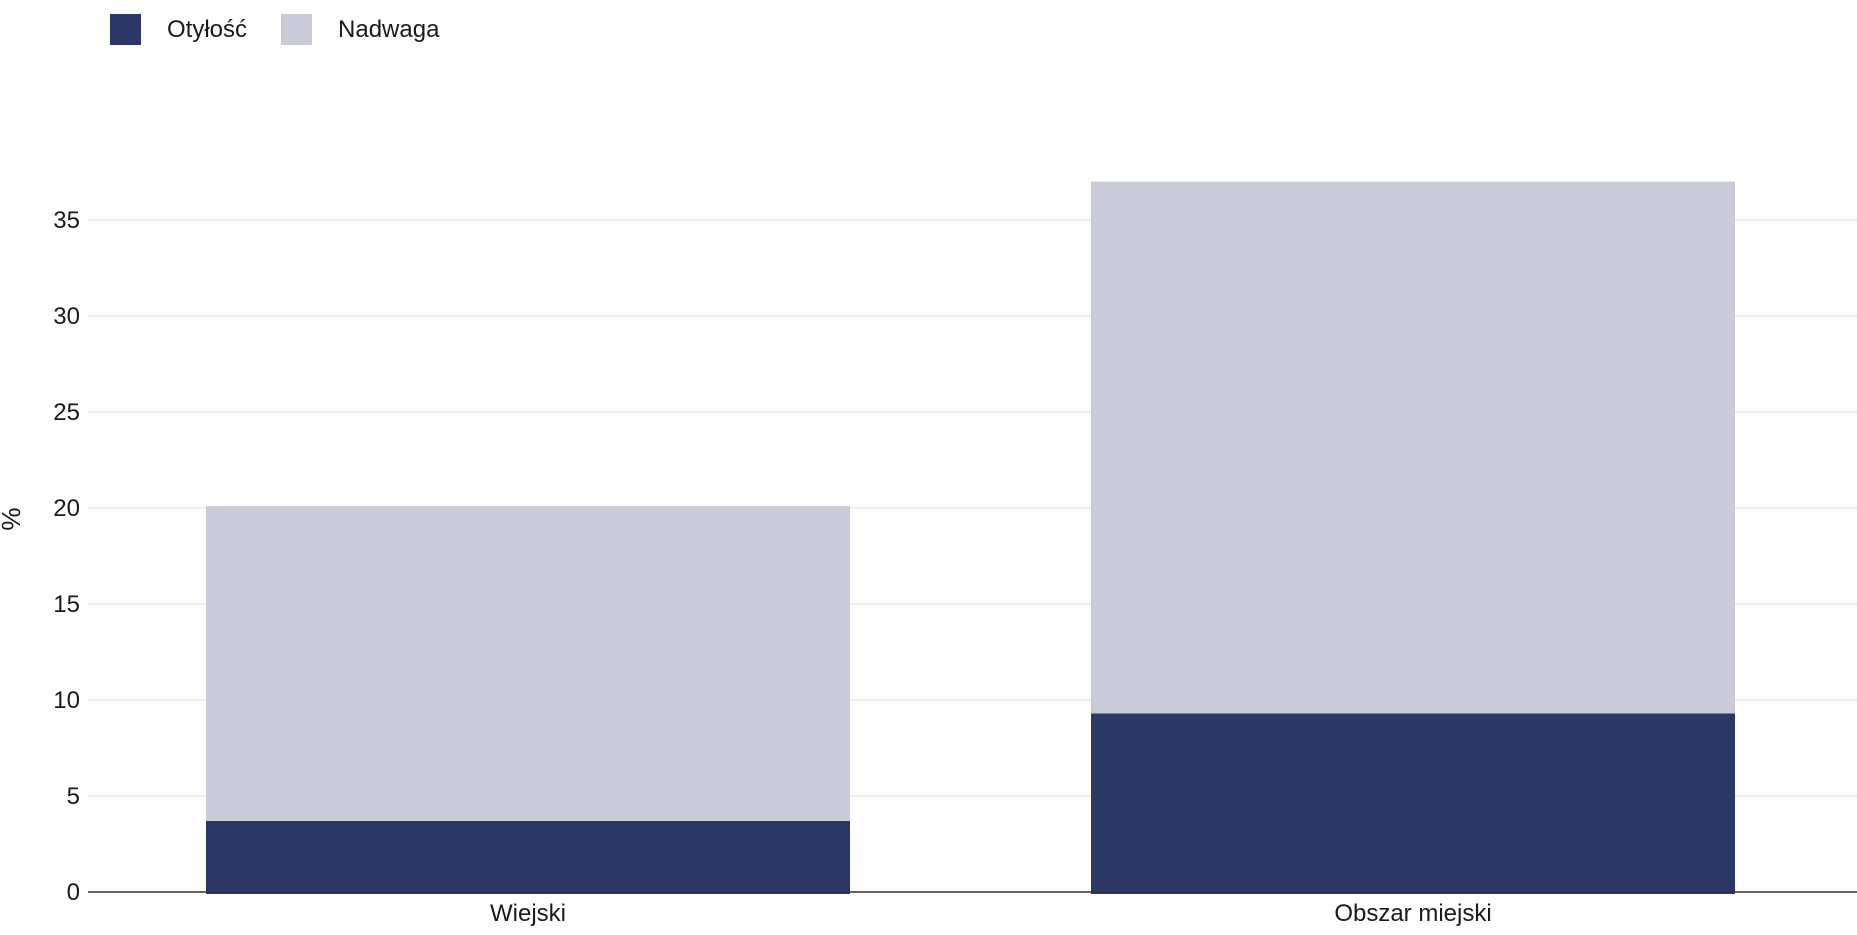 The width and height of the screenshot is (1857, 935). I want to click on y-axis-title: %, so click(13, 518).